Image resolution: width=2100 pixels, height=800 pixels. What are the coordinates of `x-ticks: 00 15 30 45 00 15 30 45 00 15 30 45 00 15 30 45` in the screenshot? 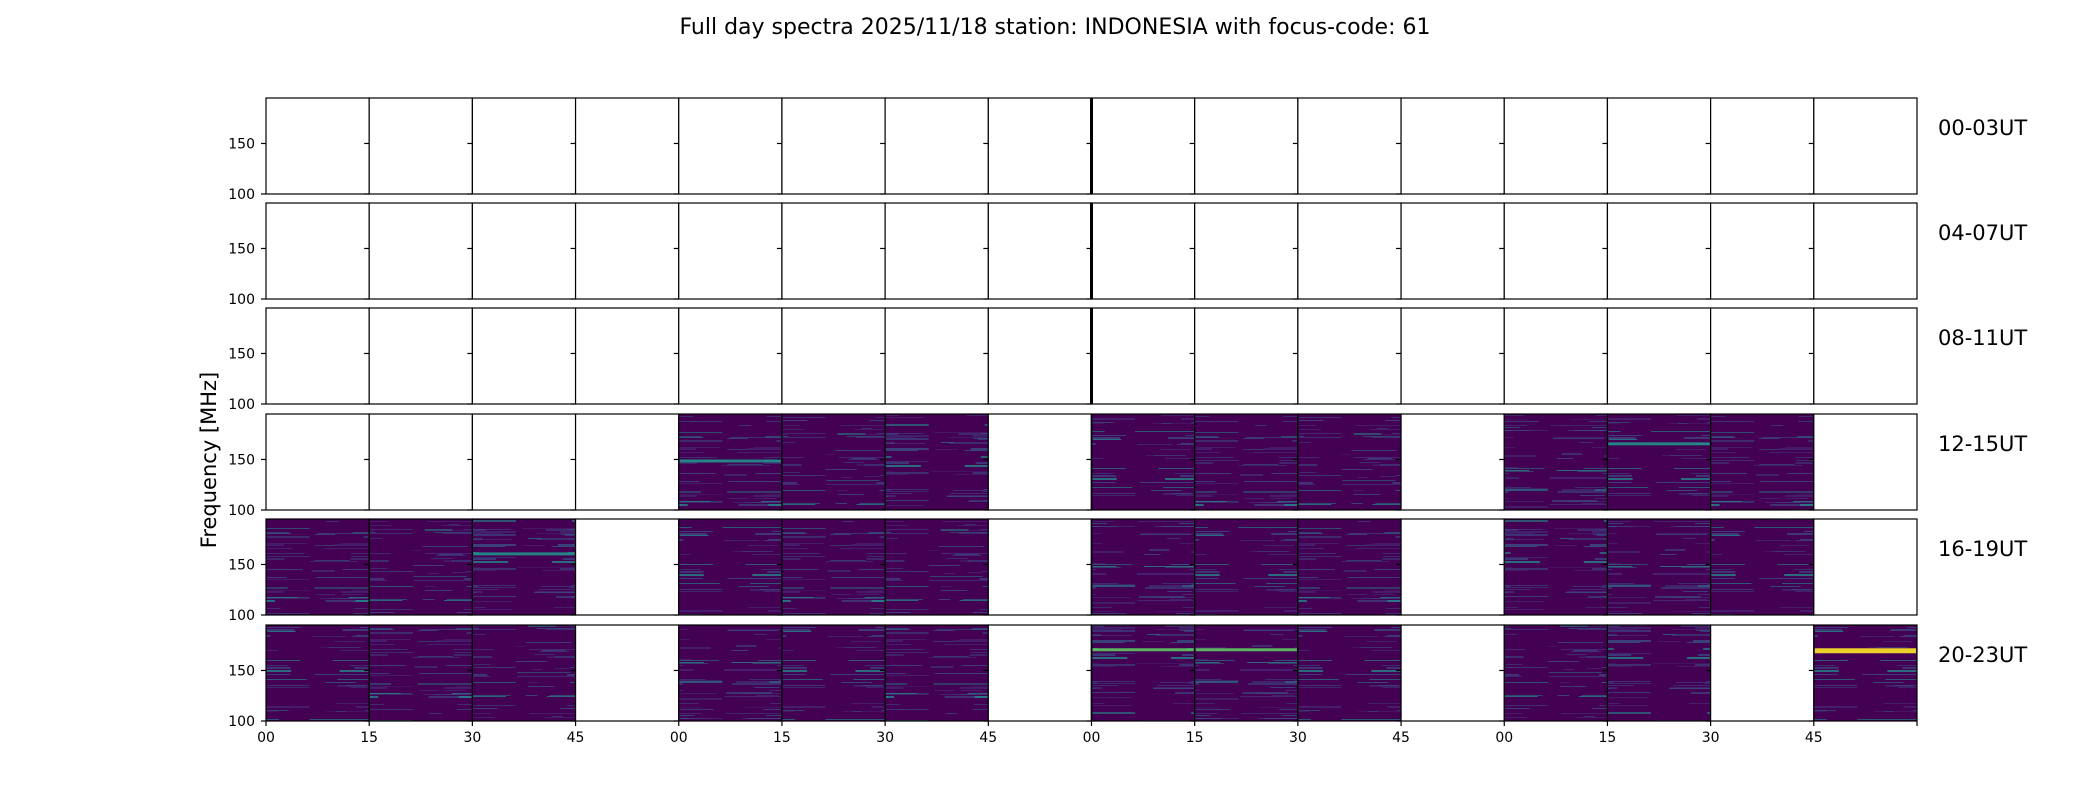 It's located at (1087, 733).